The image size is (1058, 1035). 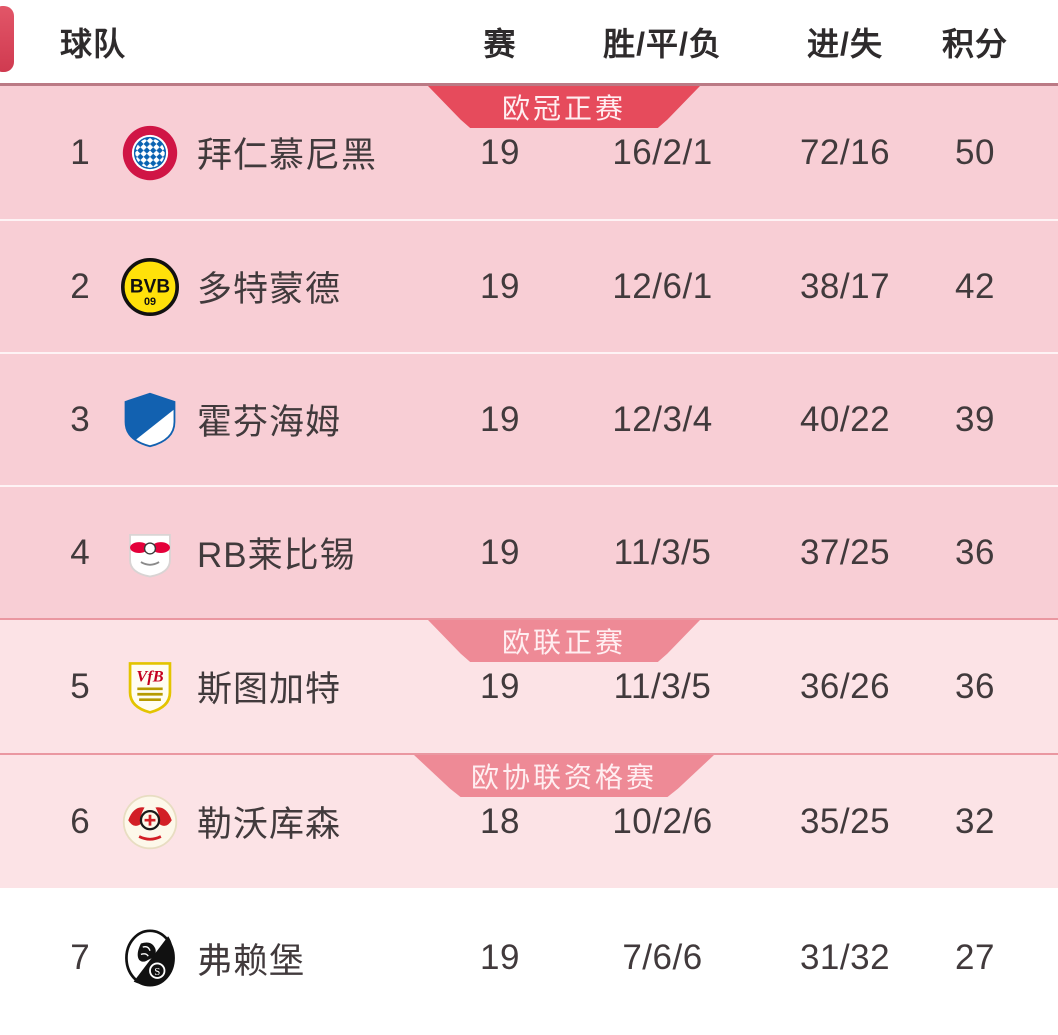 What do you see at coordinates (157, 972) in the screenshot?
I see `svg-text: S` at bounding box center [157, 972].